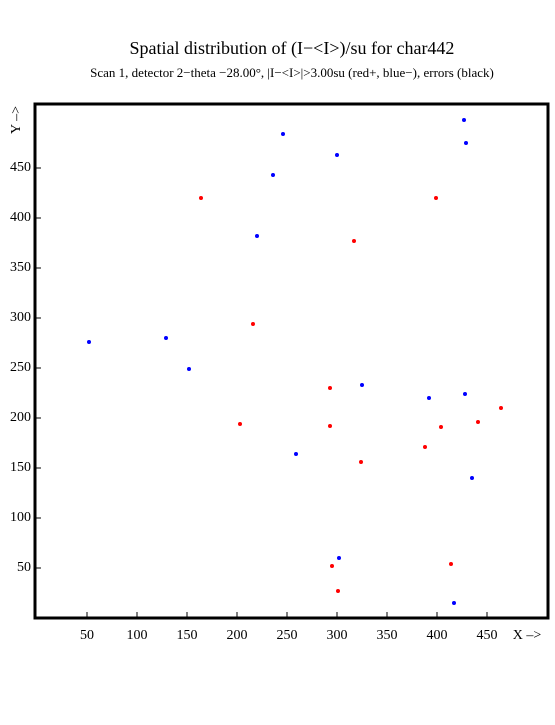  I want to click on y-axis-label: Y –>, so click(16, 120).